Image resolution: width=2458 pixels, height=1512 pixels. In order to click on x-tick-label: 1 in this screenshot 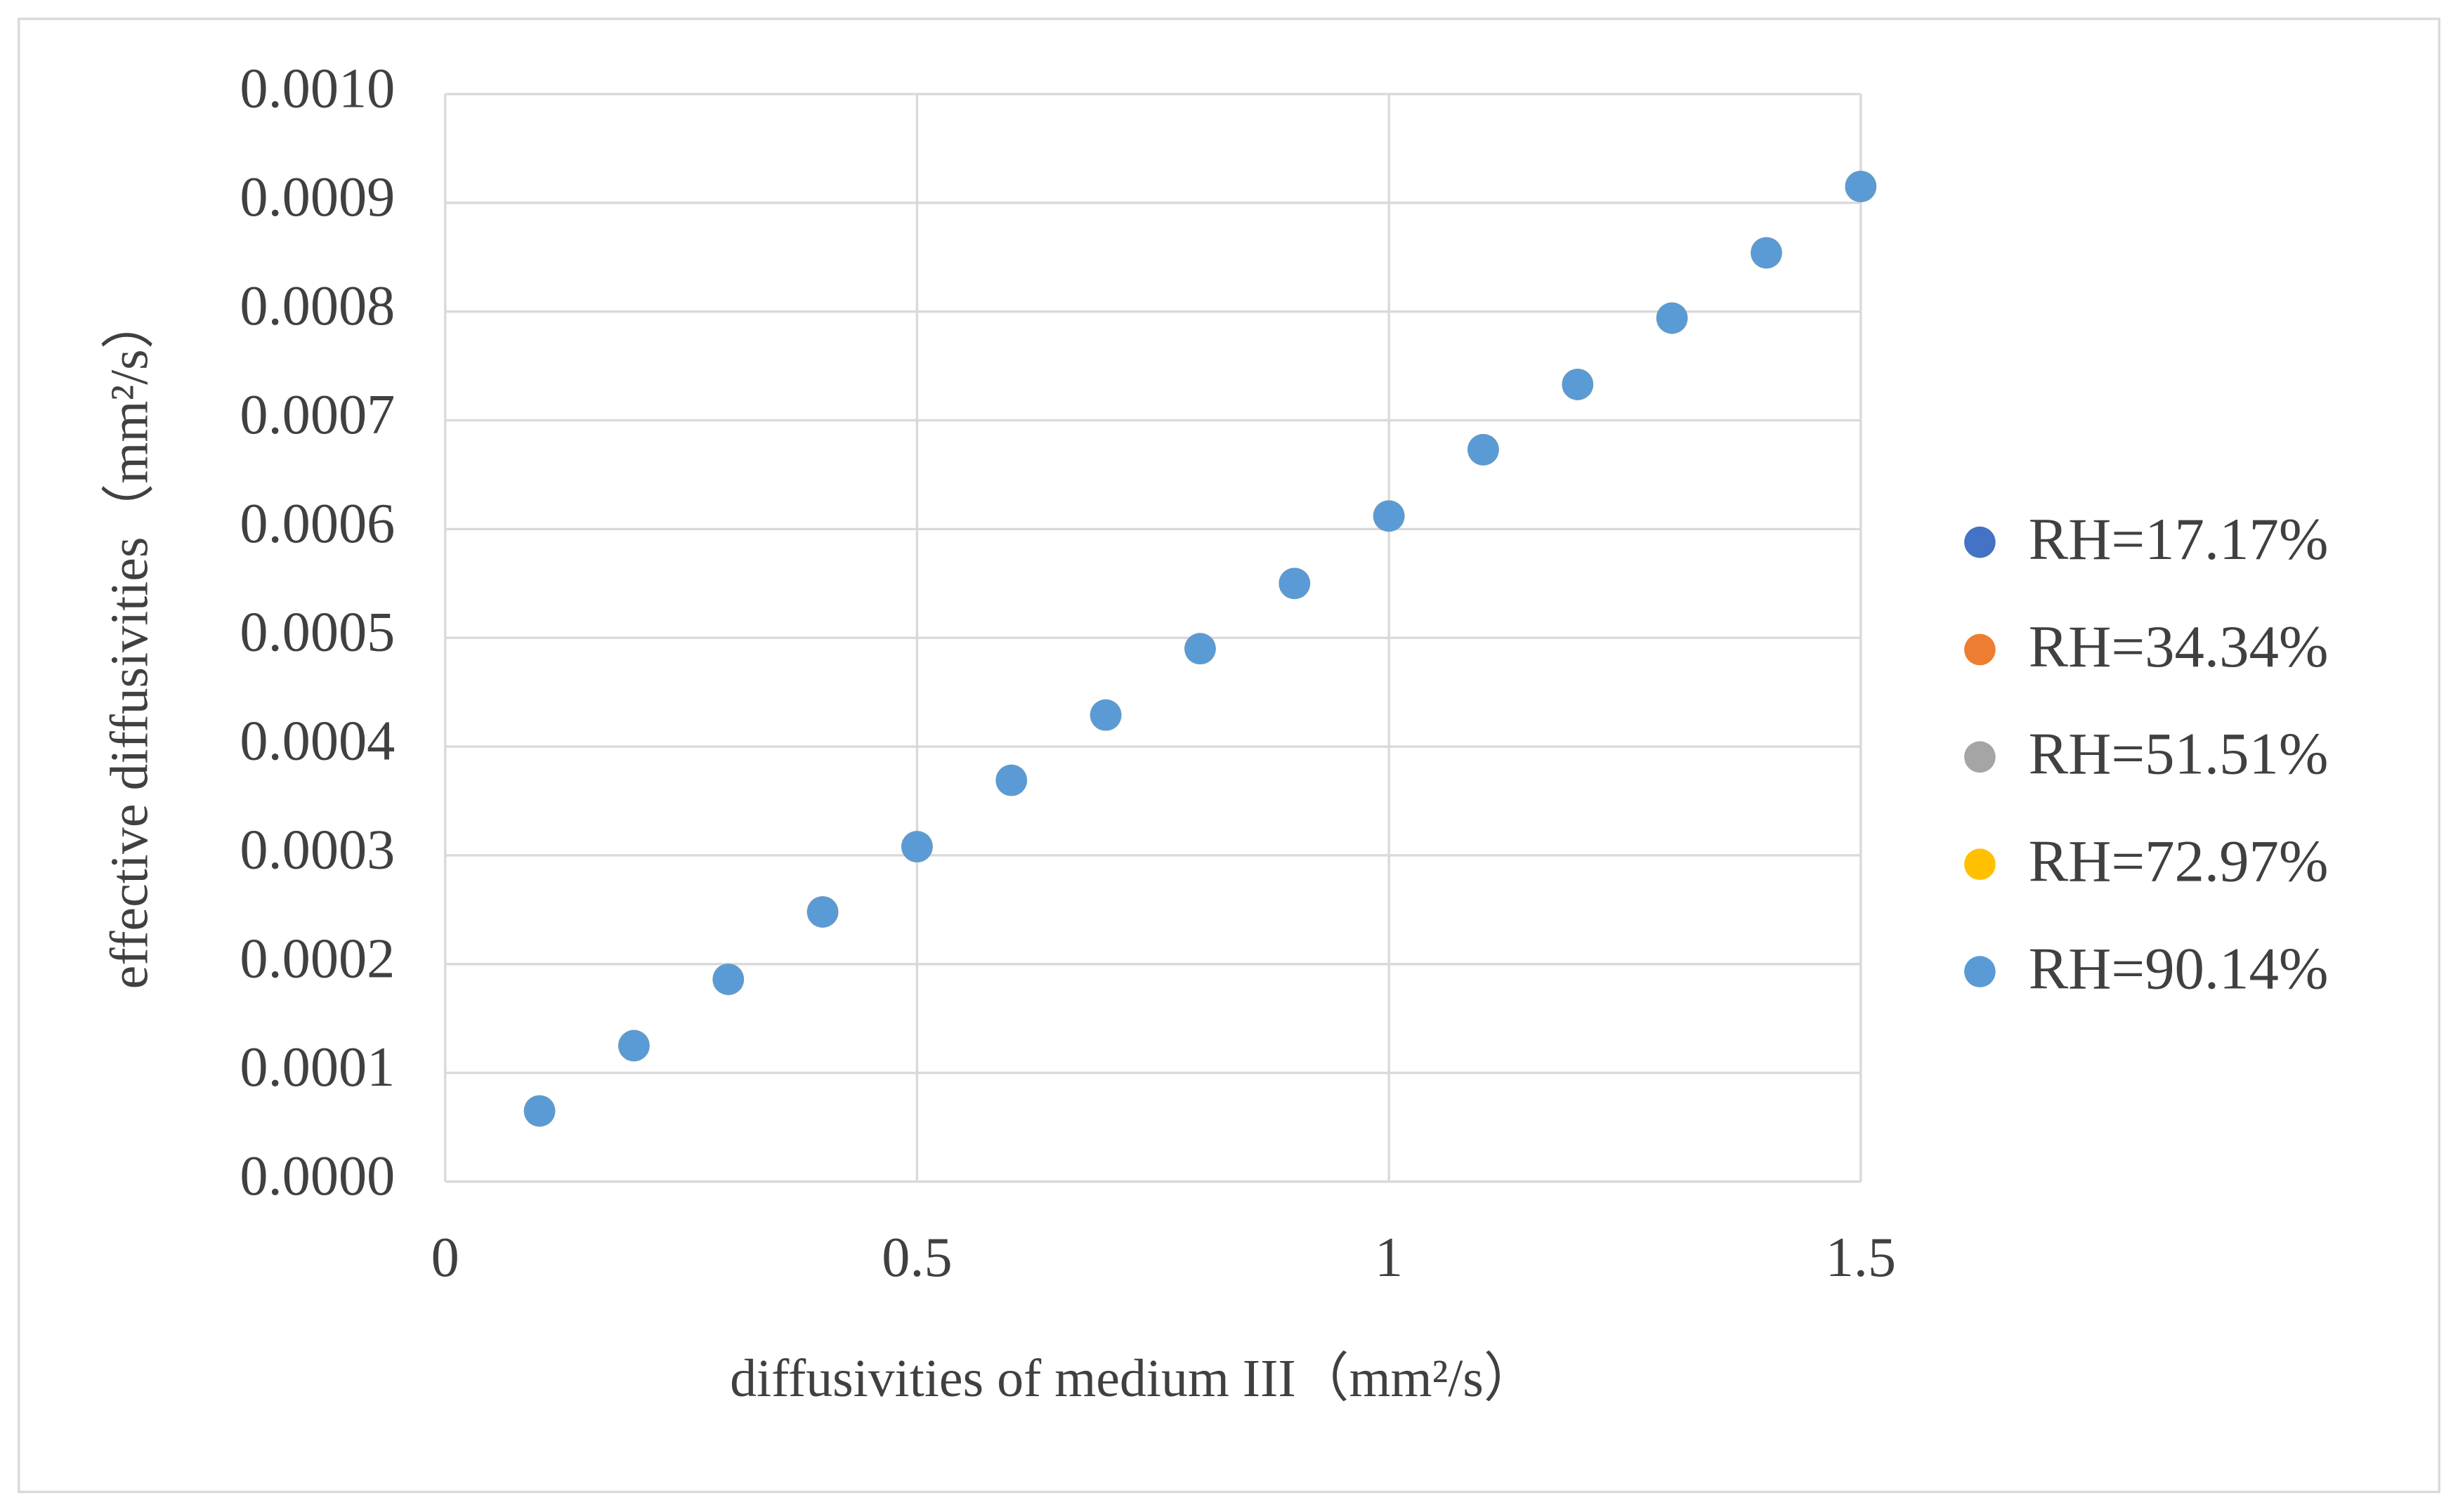, I will do `click(1389, 1257)`.